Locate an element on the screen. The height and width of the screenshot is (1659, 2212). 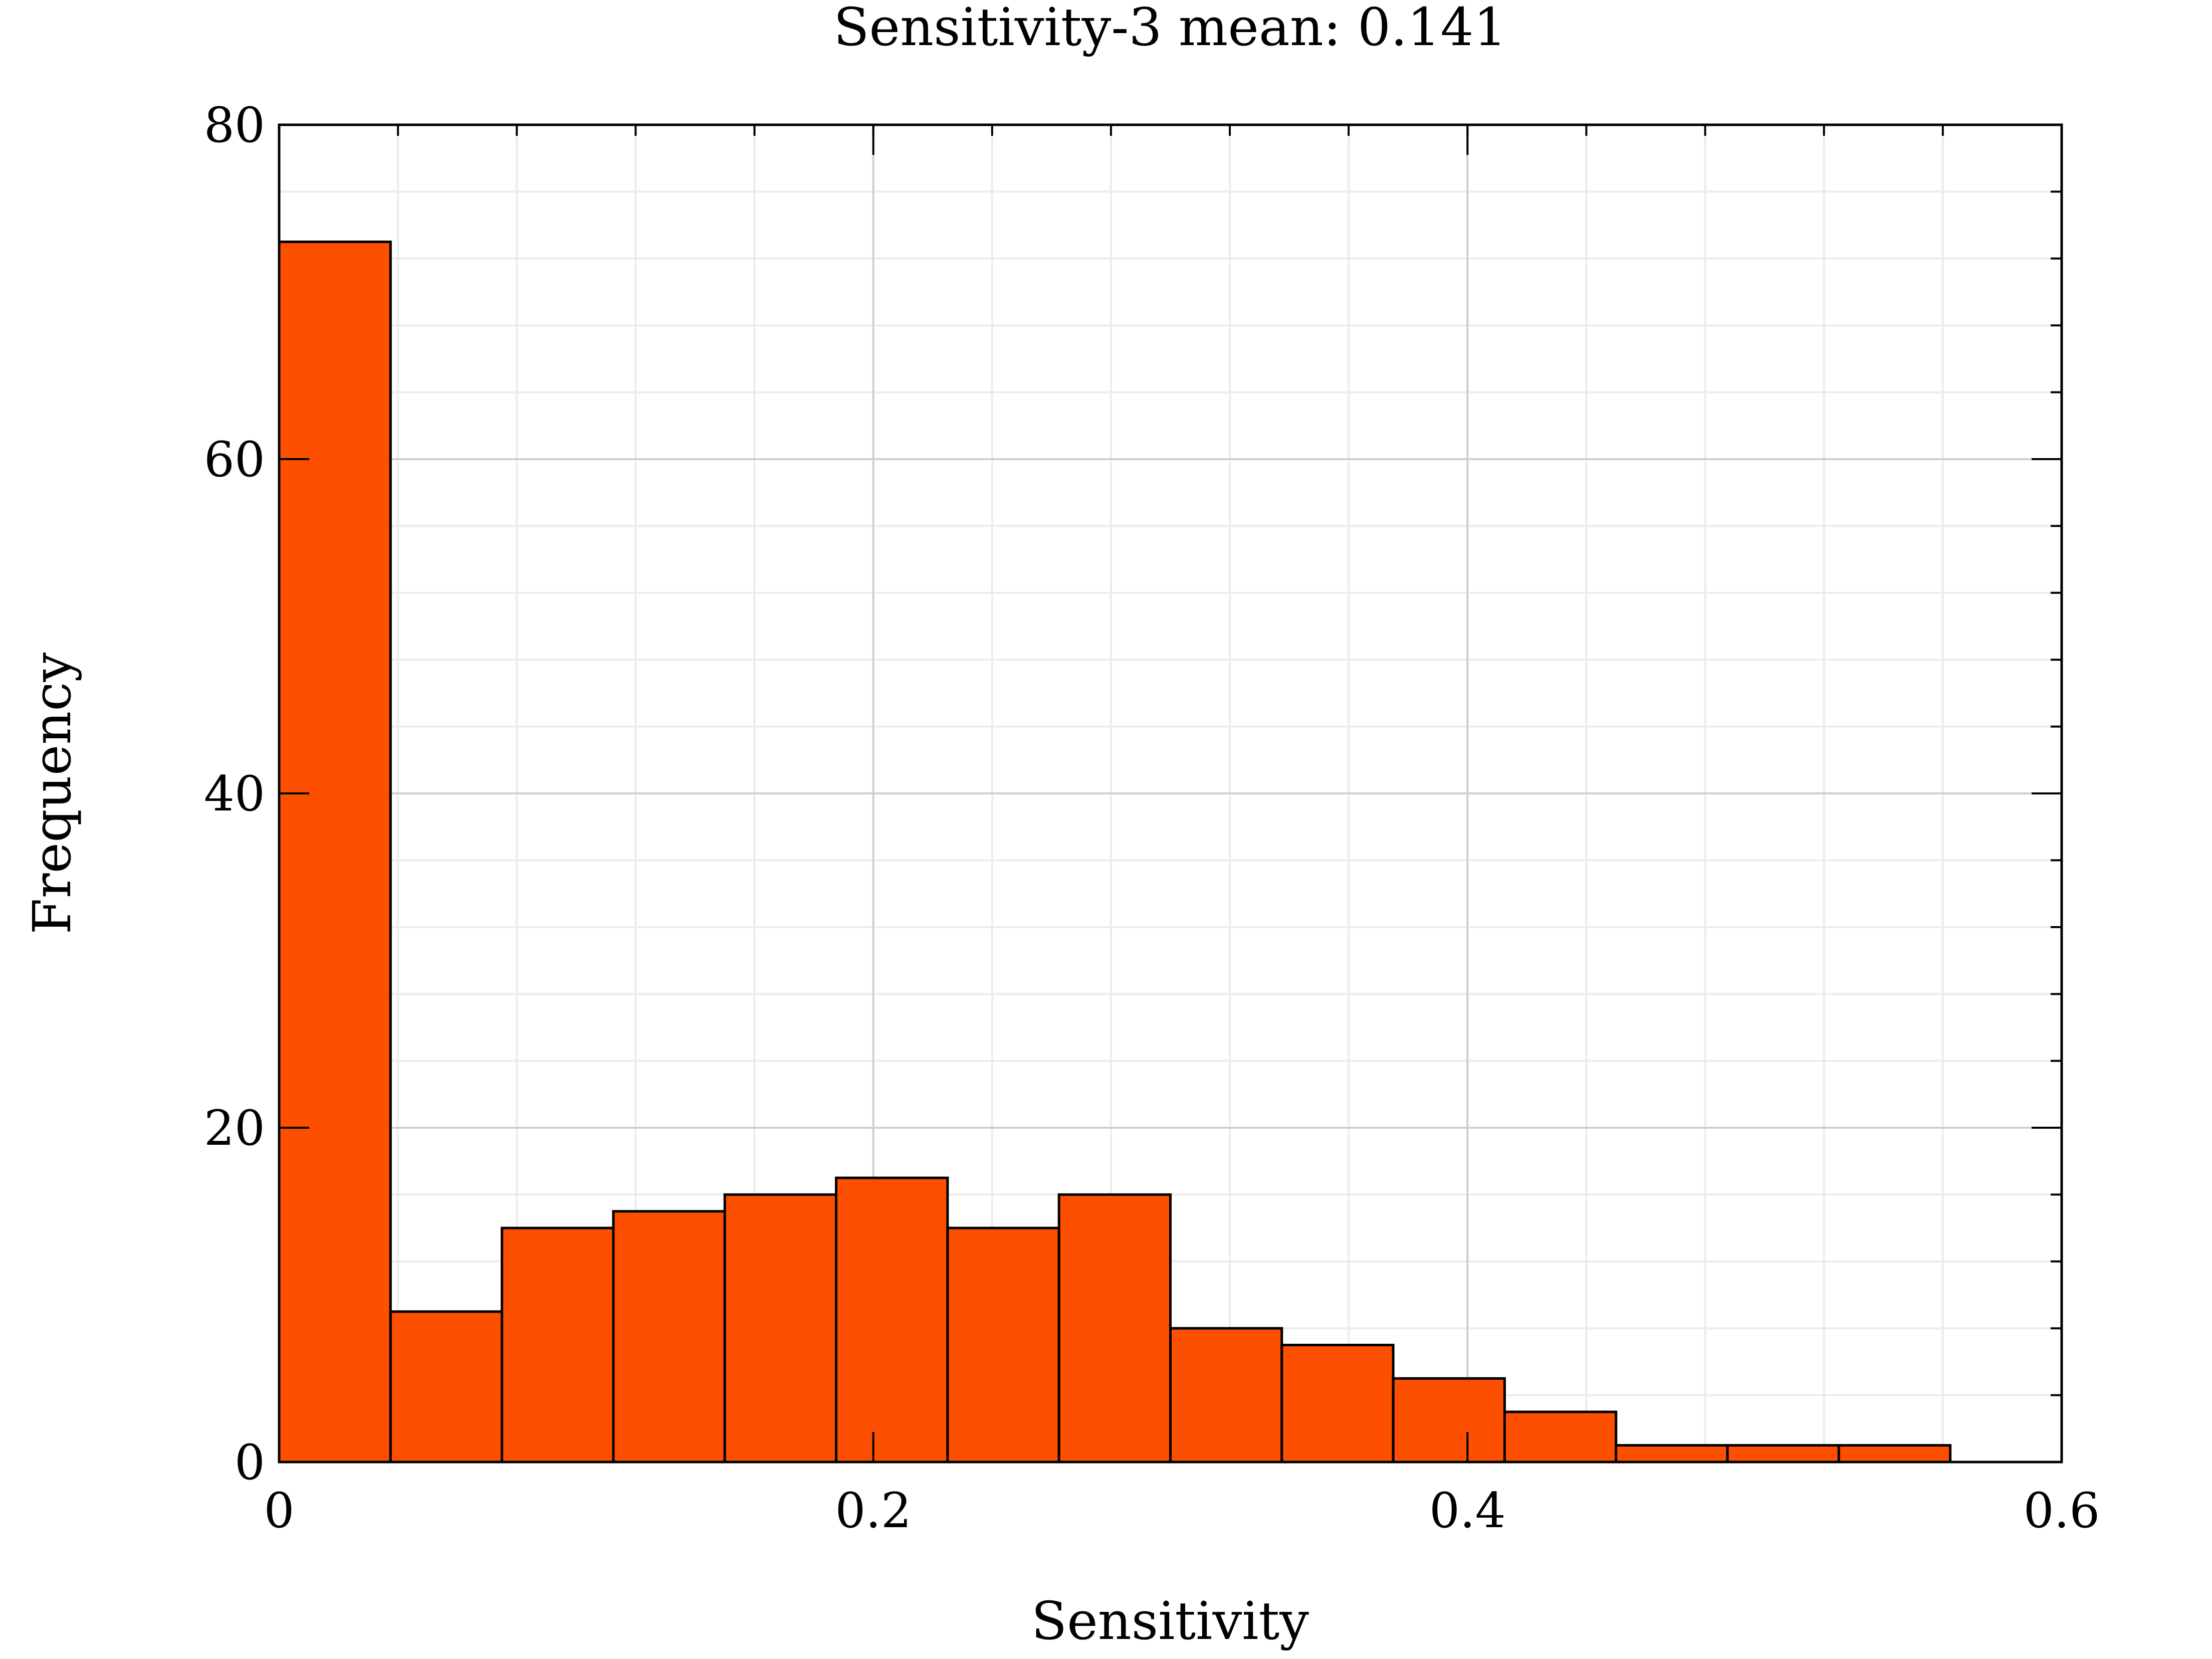
chart-title: Sensitivity-3 mean: 0.141 is located at coordinates (1169, 29).